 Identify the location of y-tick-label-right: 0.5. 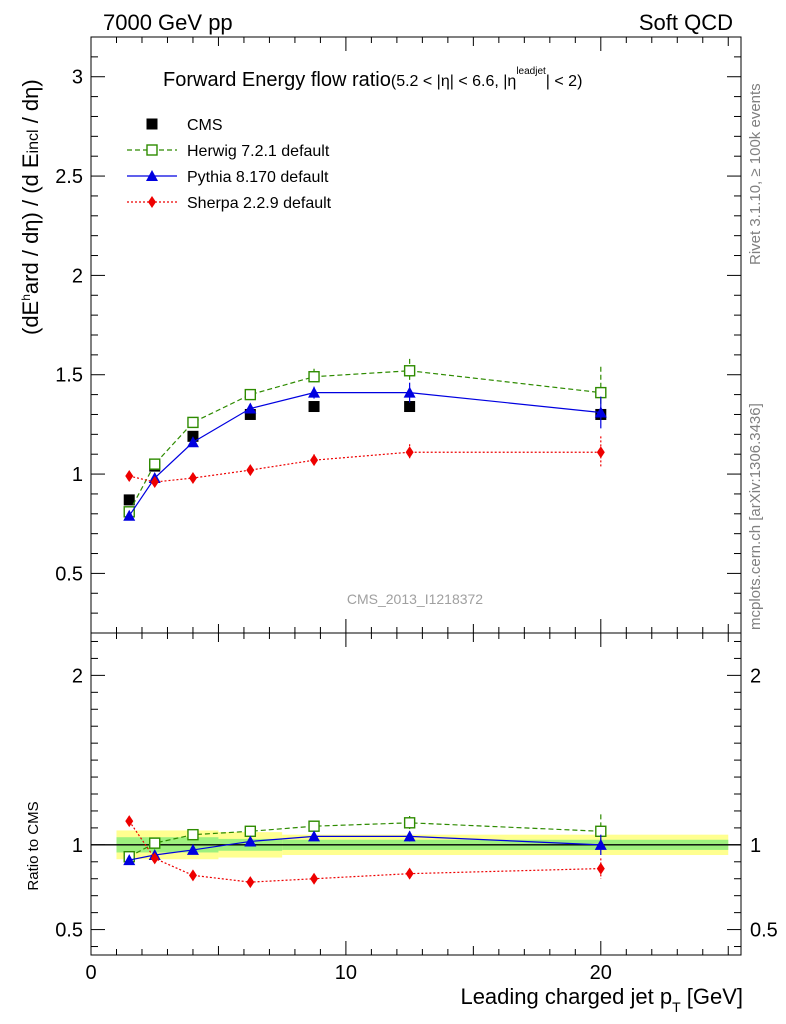
(764, 931).